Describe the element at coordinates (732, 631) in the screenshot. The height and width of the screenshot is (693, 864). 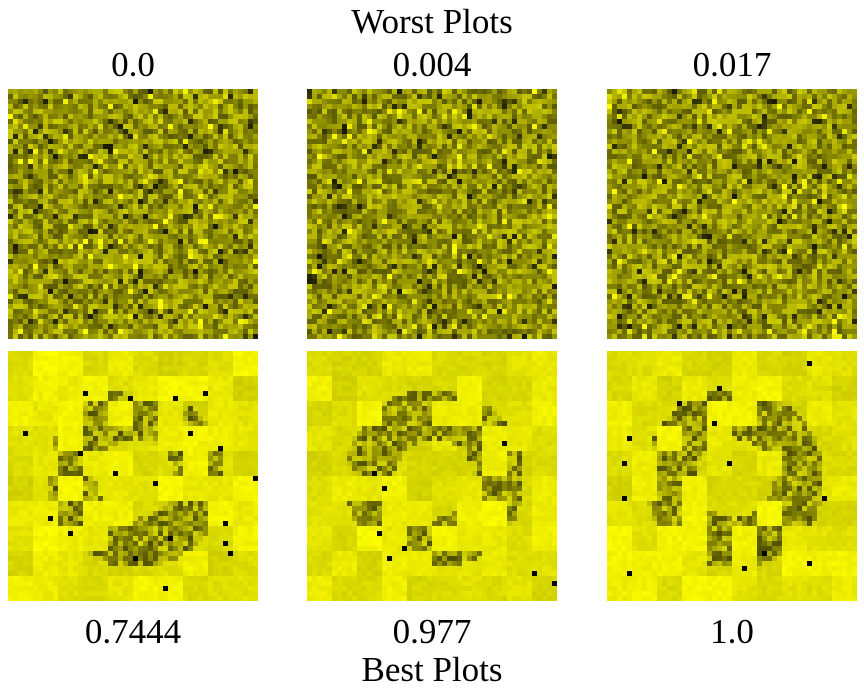
I see `best-score-3: 1.0` at that location.